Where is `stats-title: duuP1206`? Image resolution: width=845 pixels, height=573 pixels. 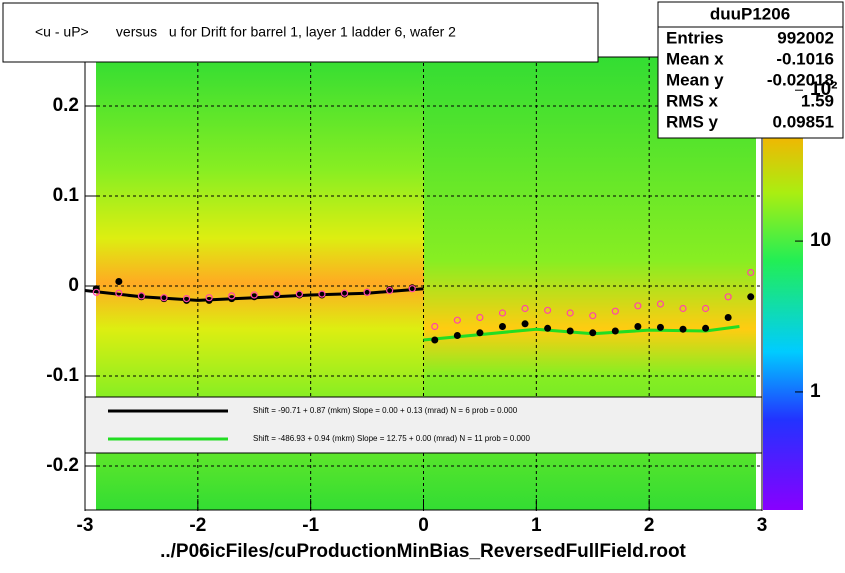 stats-title: duuP1206 is located at coordinates (750, 13).